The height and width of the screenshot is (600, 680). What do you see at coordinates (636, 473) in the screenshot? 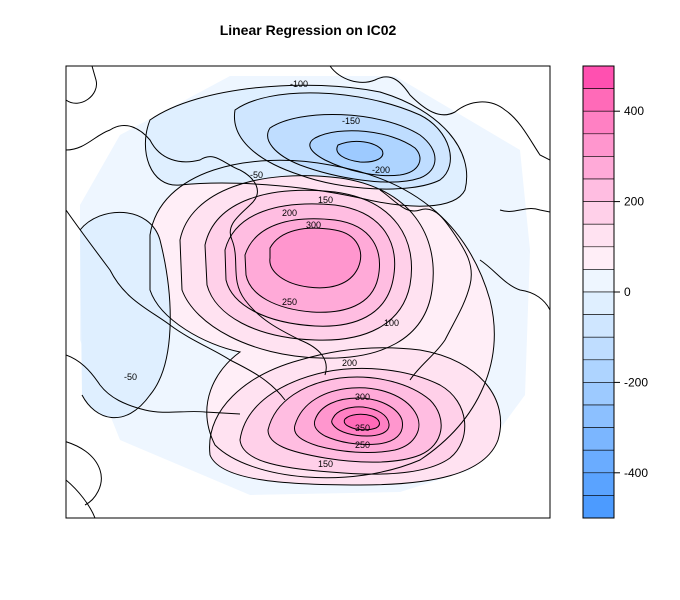
I see `colorbar-tick-label: -400` at bounding box center [636, 473].